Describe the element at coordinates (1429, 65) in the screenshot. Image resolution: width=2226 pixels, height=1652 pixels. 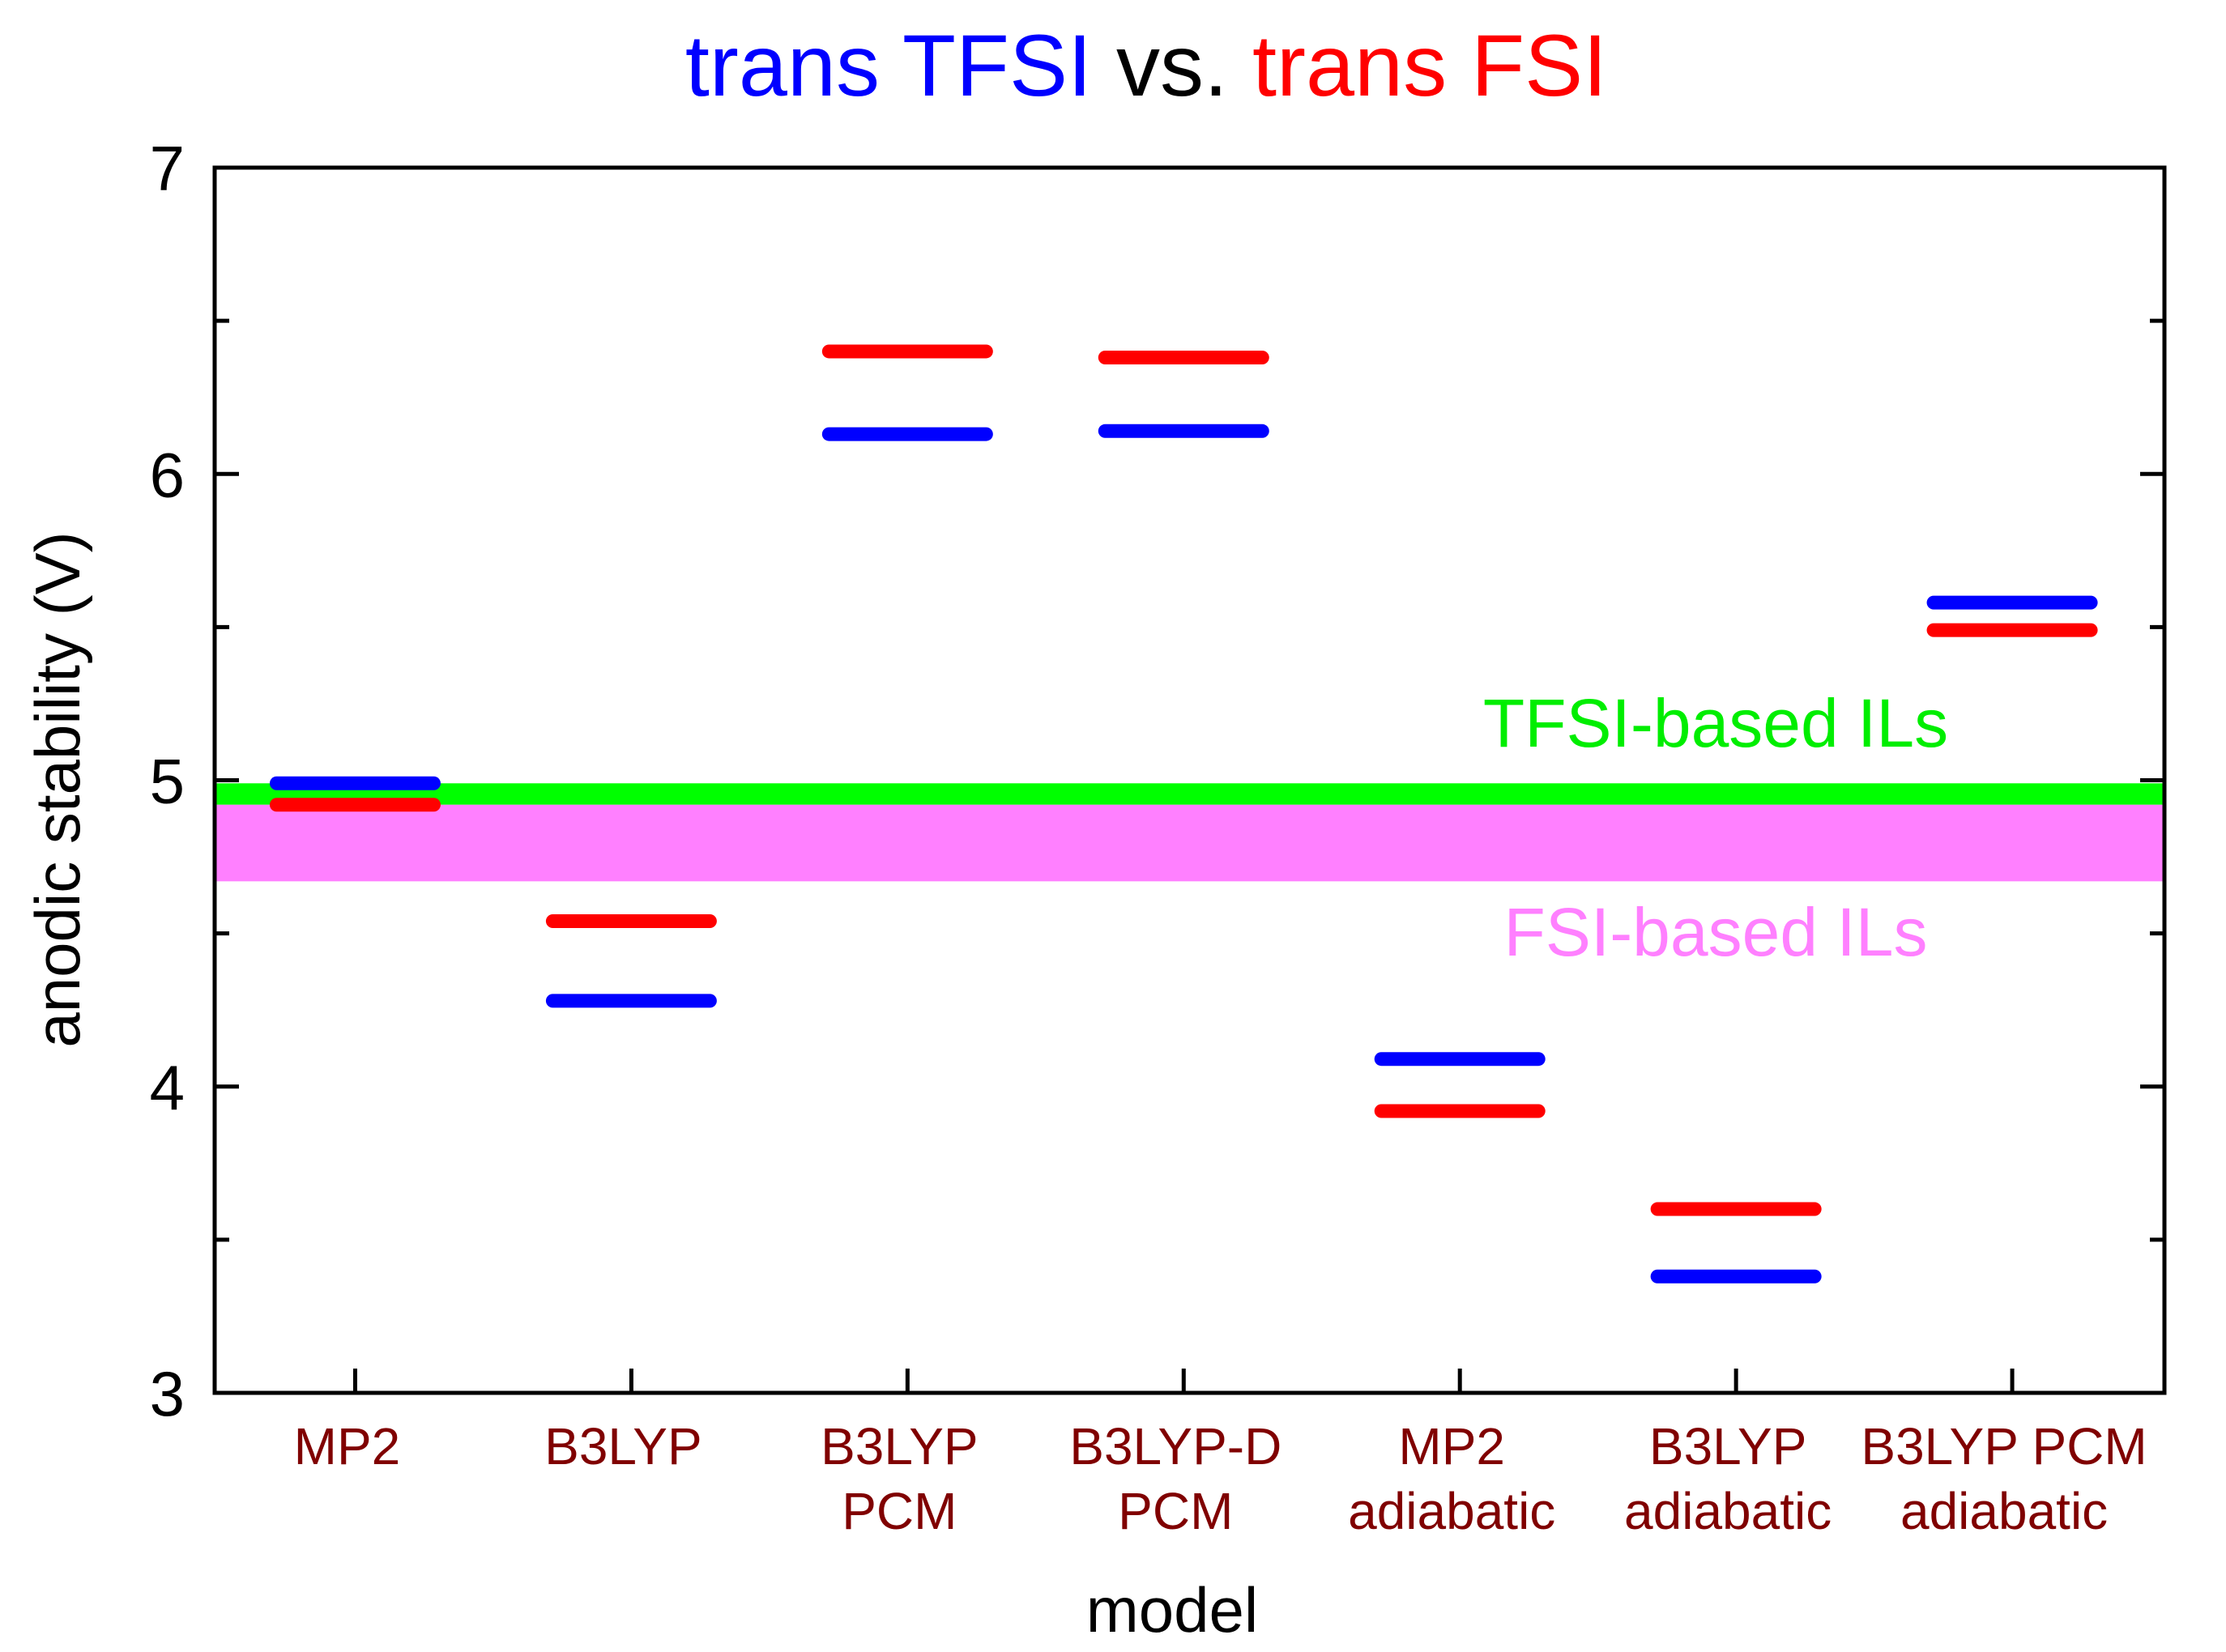
I see `title-part-2: trans FSI` at that location.